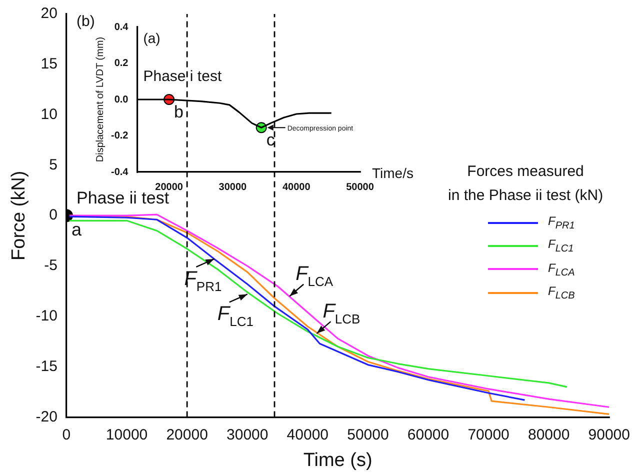 The width and height of the screenshot is (633, 476). Describe the element at coordinates (53, 165) in the screenshot. I see `y-tick-label: 5` at that location.